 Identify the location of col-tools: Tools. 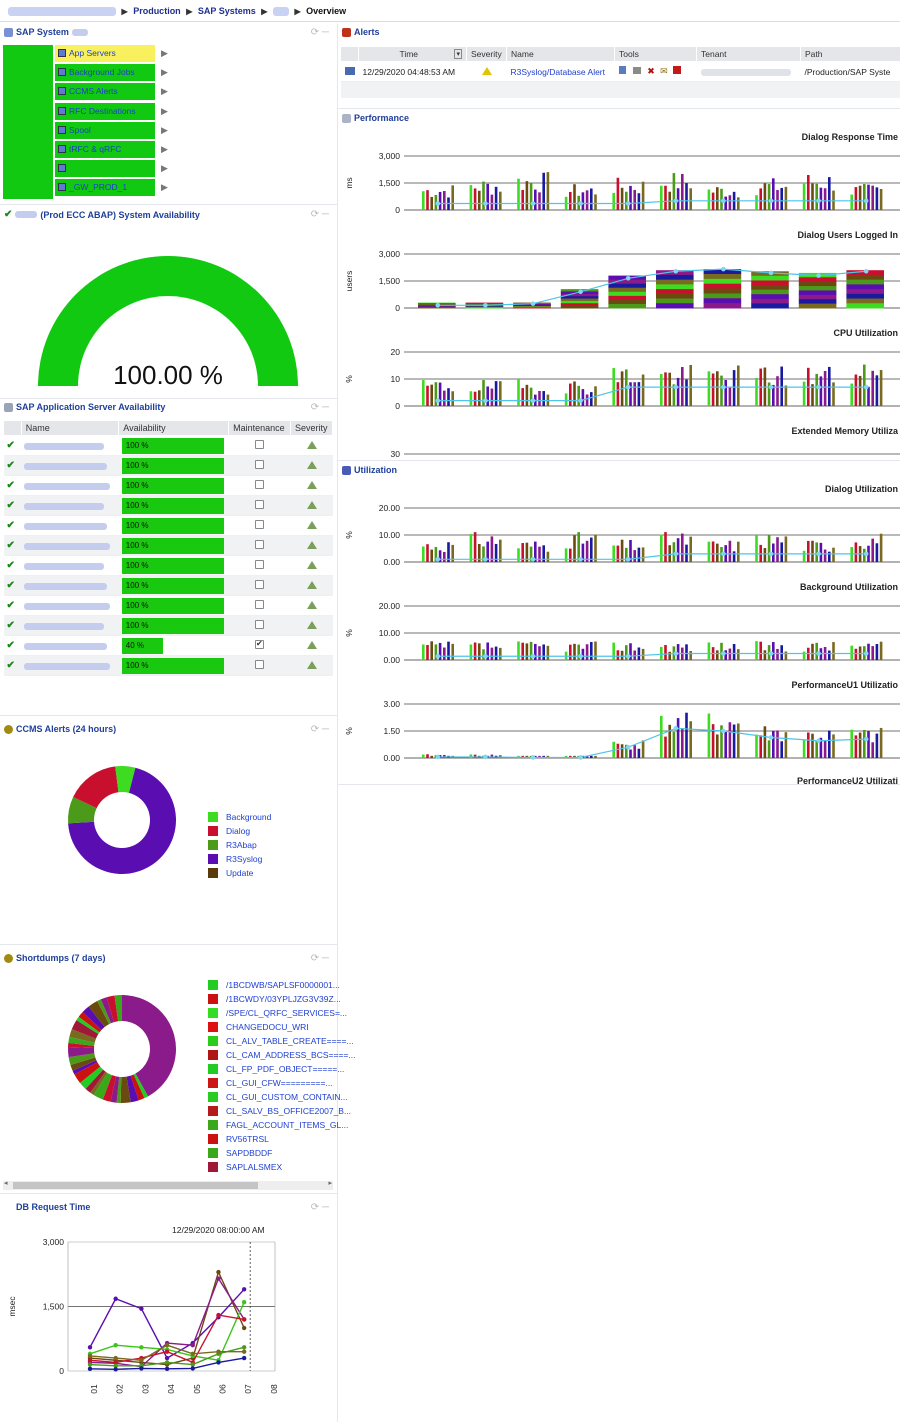
(655, 54).